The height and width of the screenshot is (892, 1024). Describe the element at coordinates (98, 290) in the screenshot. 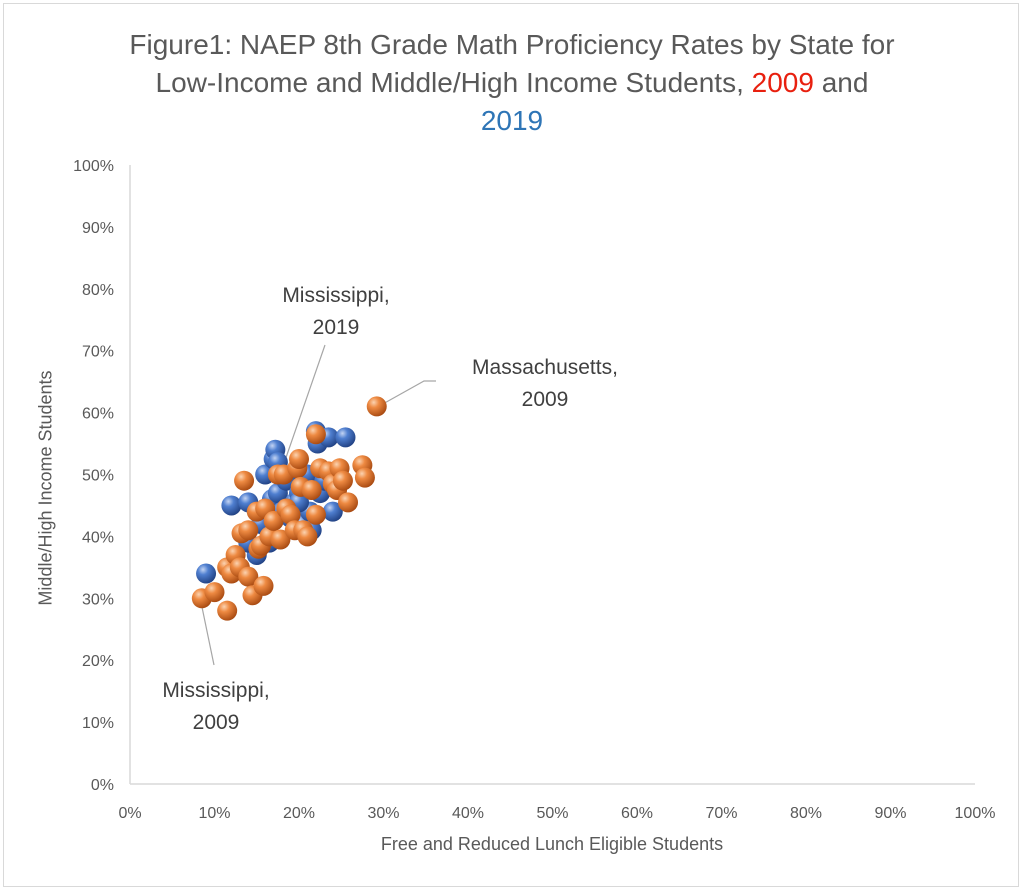

I see `y-tick-label: 80%` at that location.